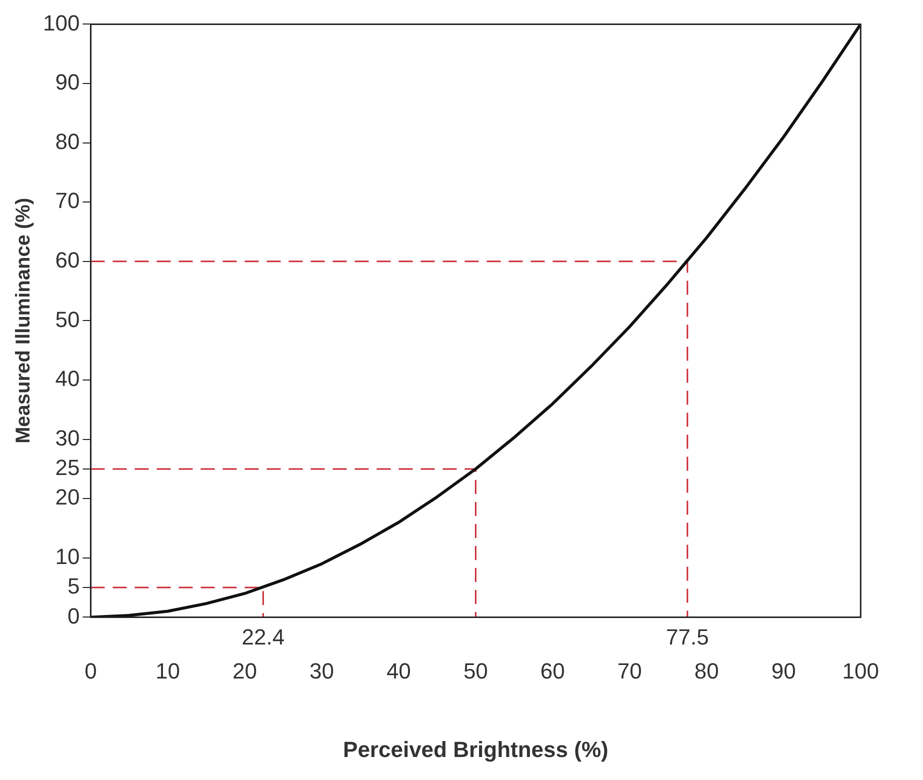 The width and height of the screenshot is (923, 780). Describe the element at coordinates (475, 671) in the screenshot. I see `x-tick-label: 50` at that location.